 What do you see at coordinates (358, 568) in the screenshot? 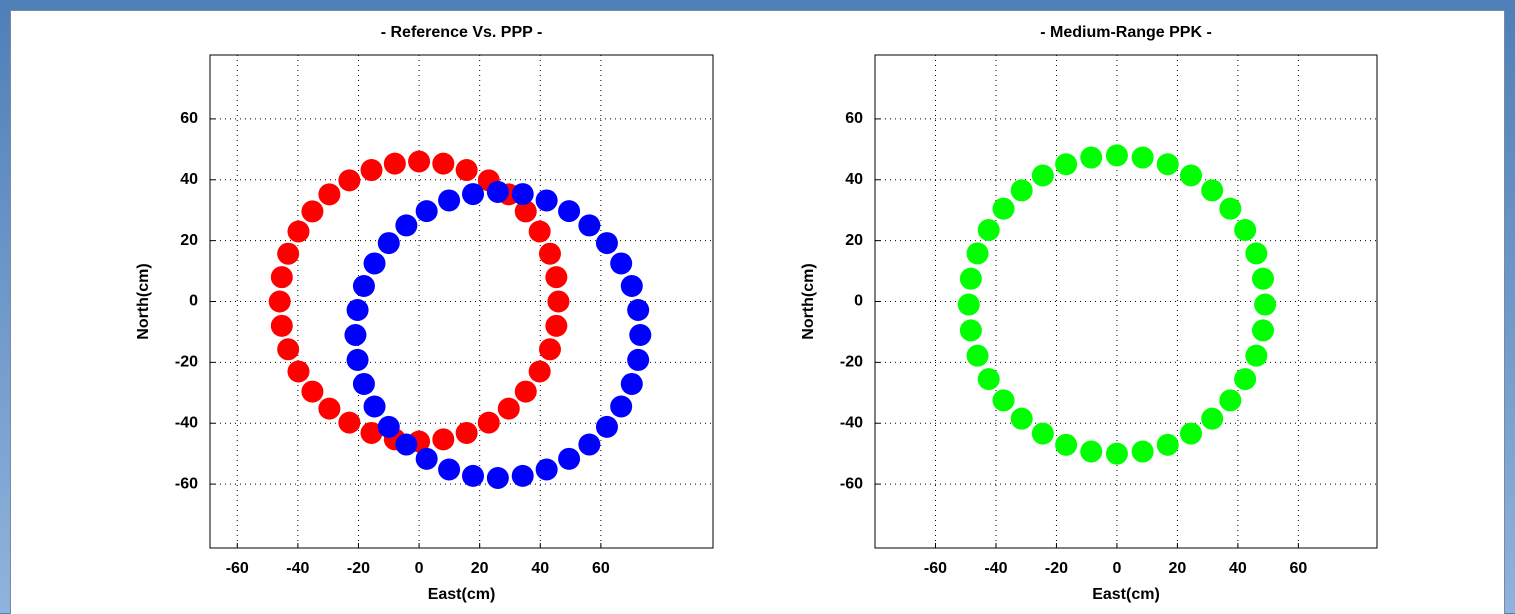
I see `x-tick-label: -20` at bounding box center [358, 568].